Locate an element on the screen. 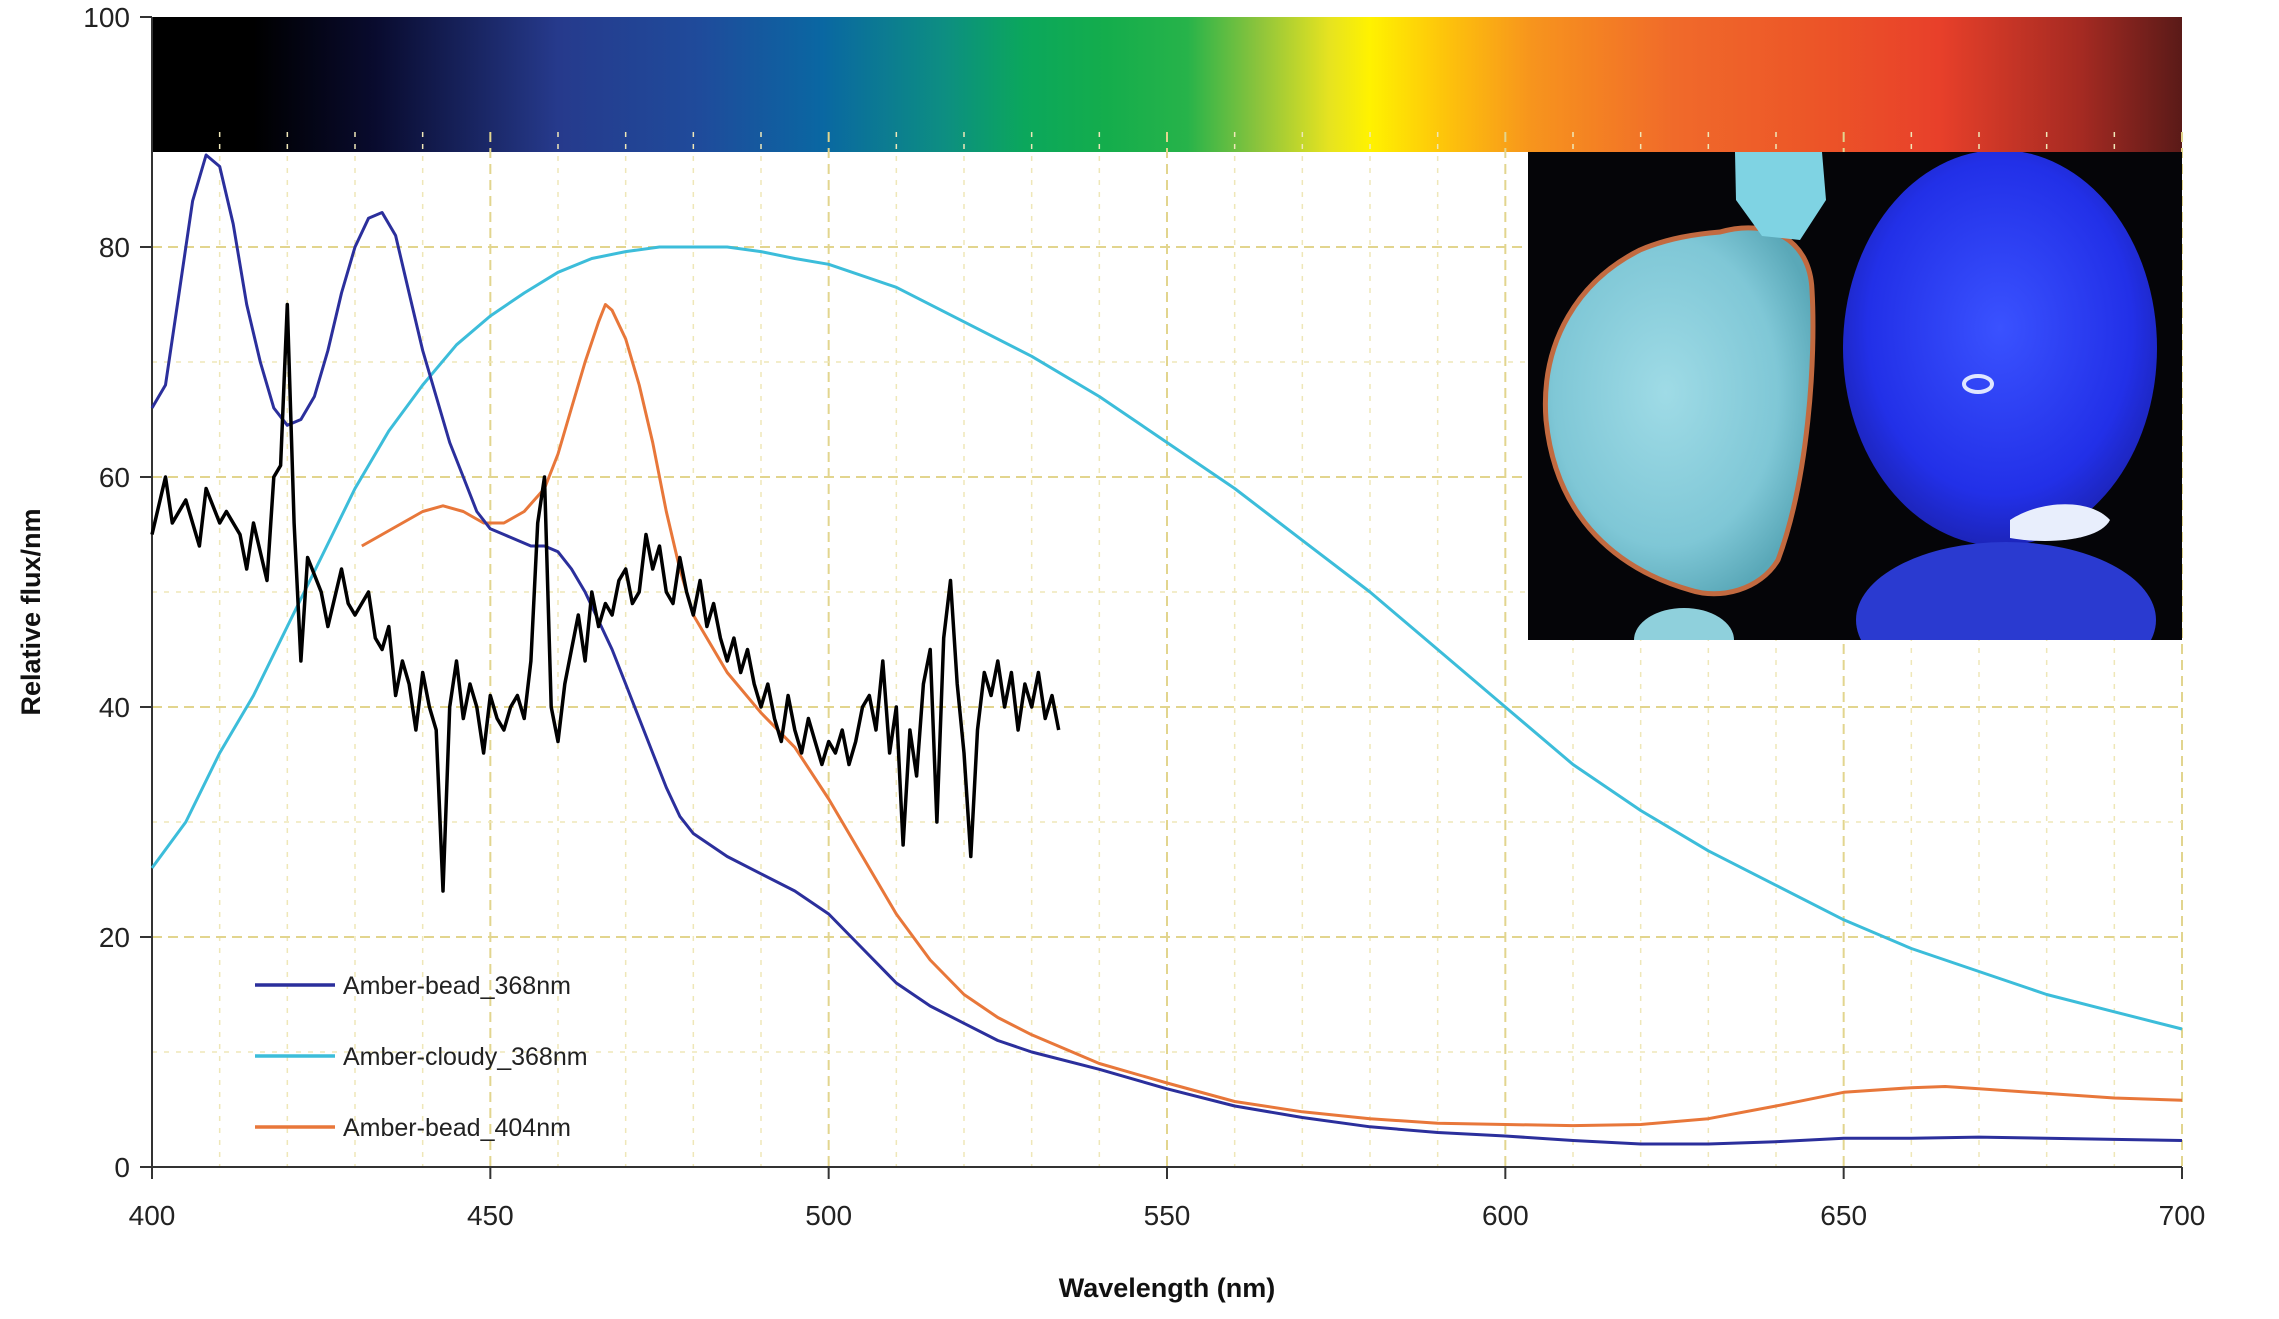 The width and height of the screenshot is (2279, 1319). inset-photo is located at coordinates (1855, 396).